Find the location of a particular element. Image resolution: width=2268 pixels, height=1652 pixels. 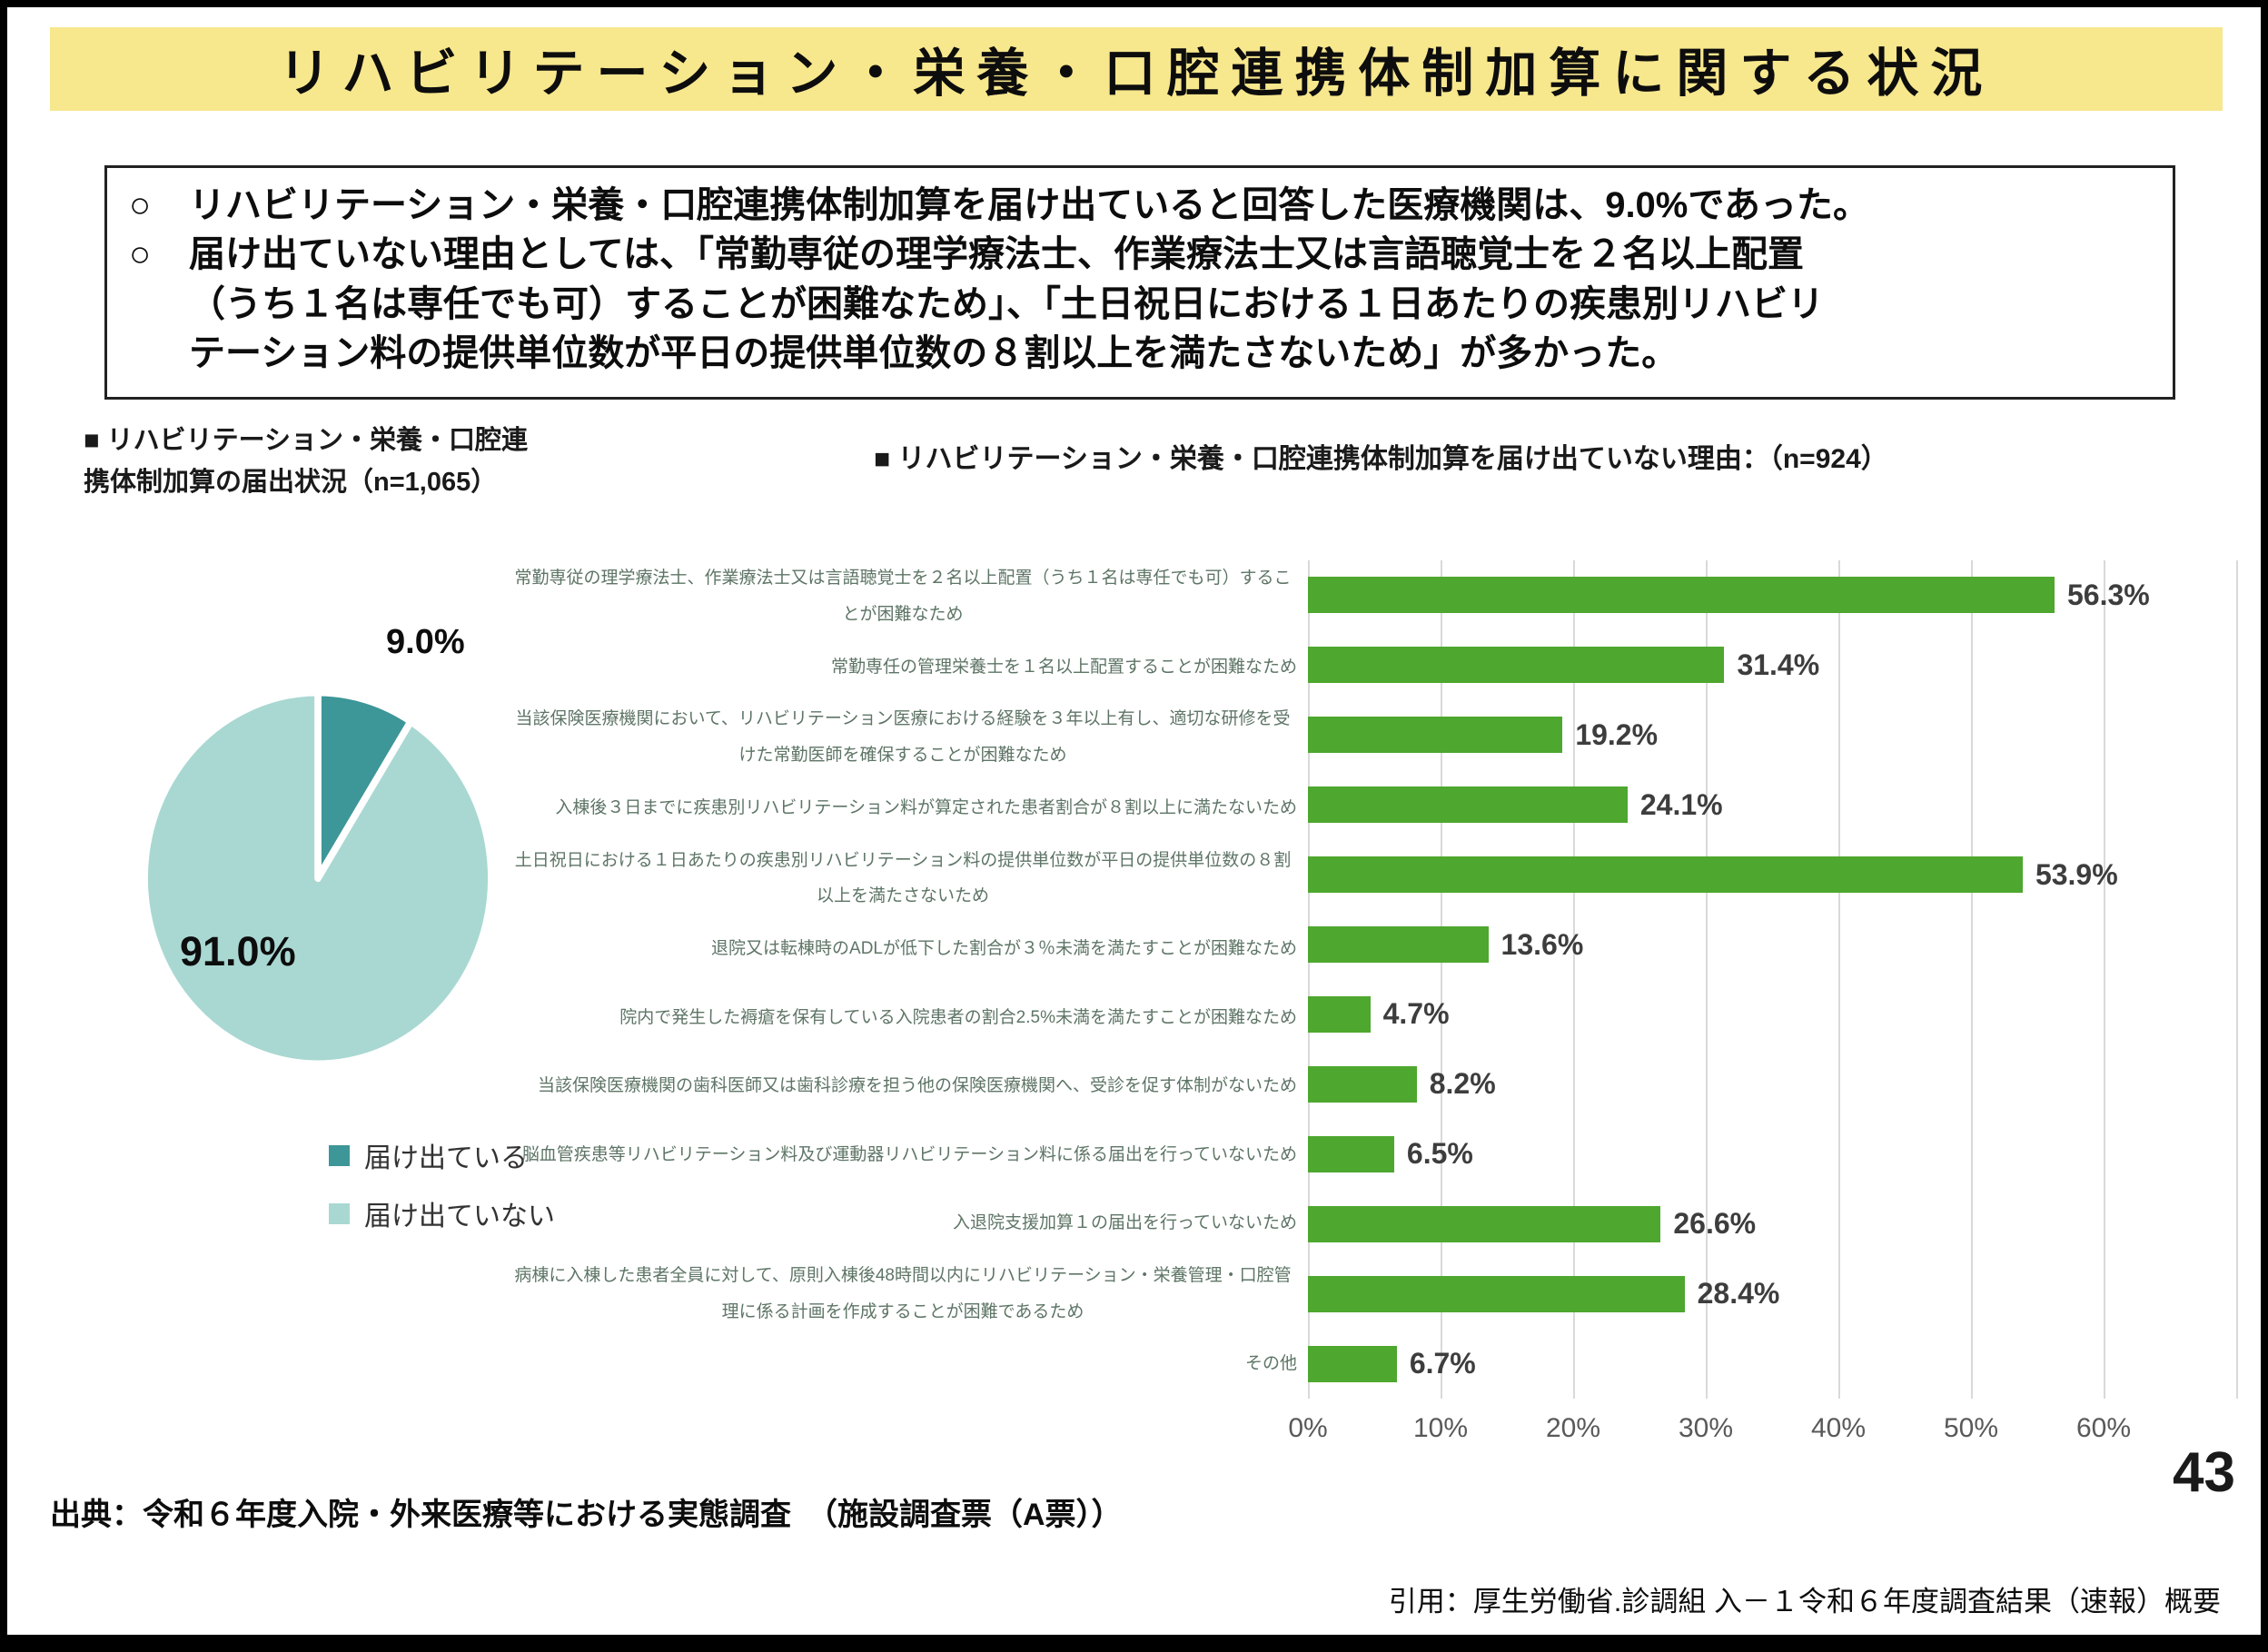

bar-value-label: 8.2% is located at coordinates (1462, 1084).